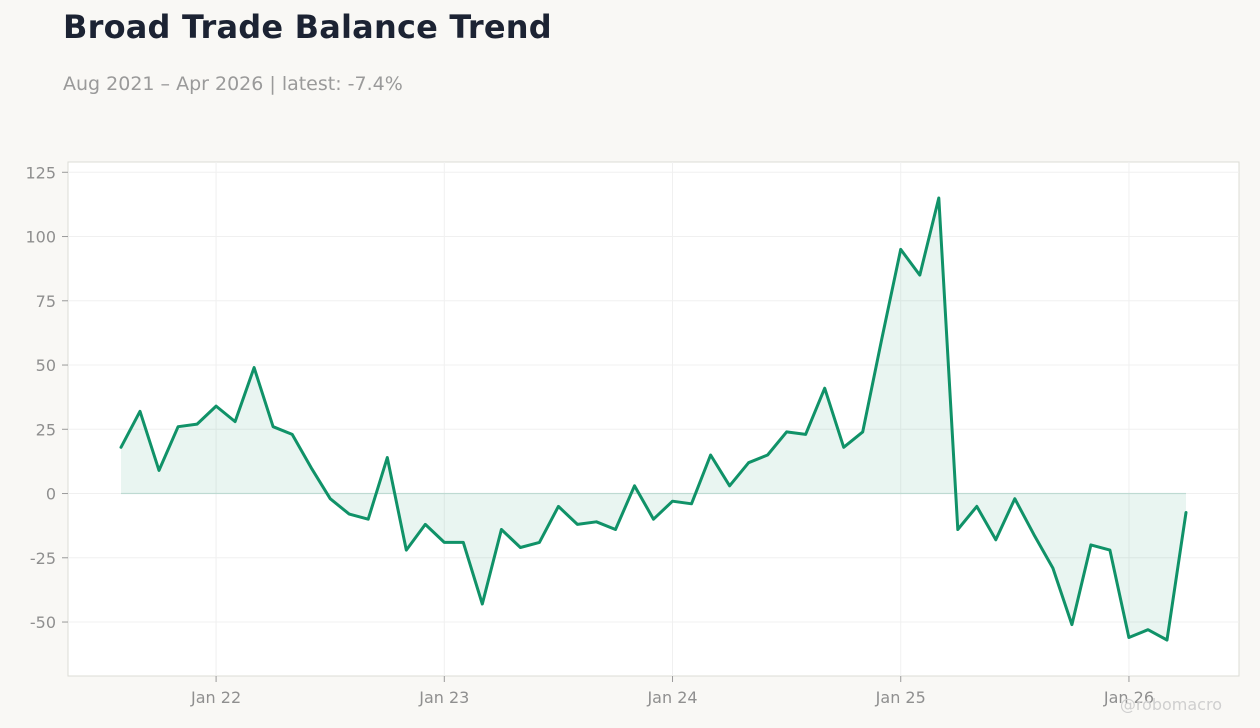 The image size is (1260, 728). What do you see at coordinates (40, 237) in the screenshot?
I see `y-tick-label: 100` at bounding box center [40, 237].